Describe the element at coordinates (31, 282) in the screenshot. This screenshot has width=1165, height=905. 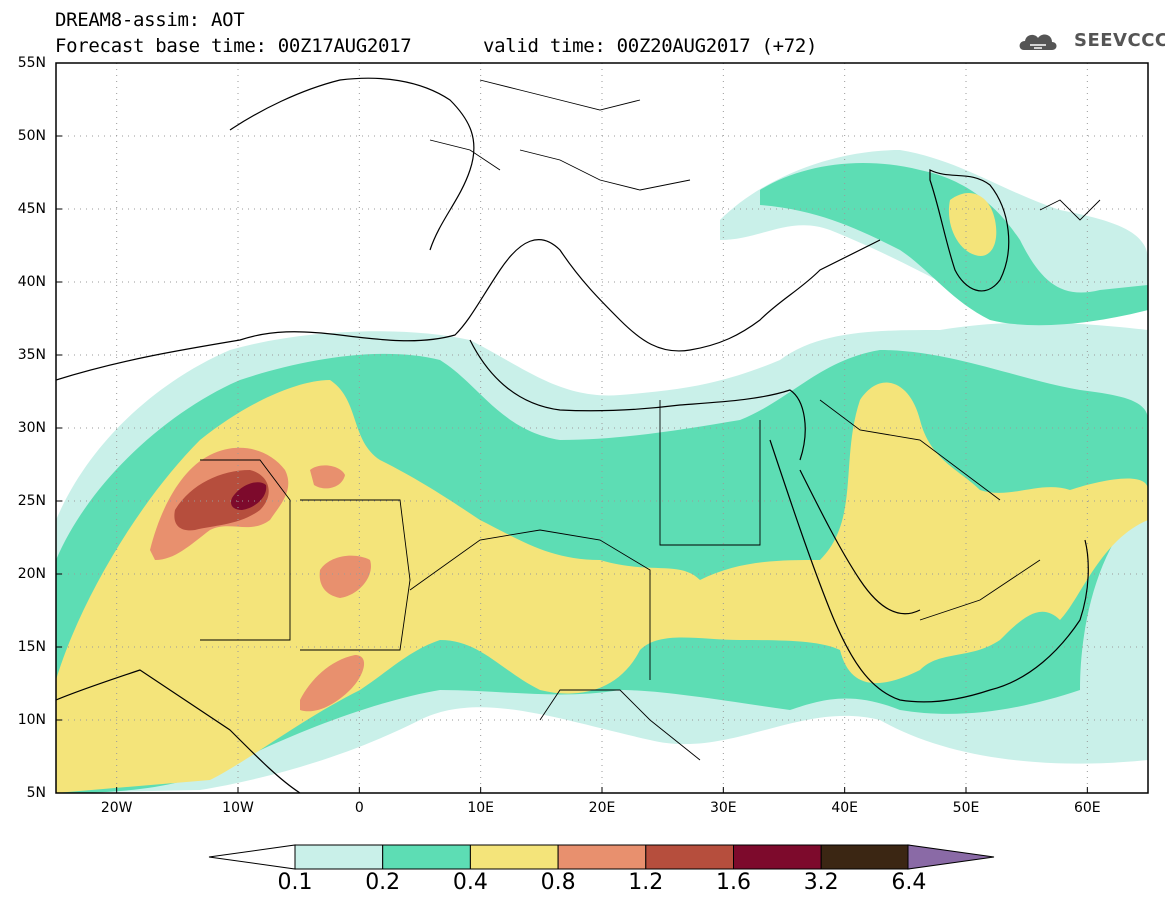
I see `lat-label: 40N` at that location.